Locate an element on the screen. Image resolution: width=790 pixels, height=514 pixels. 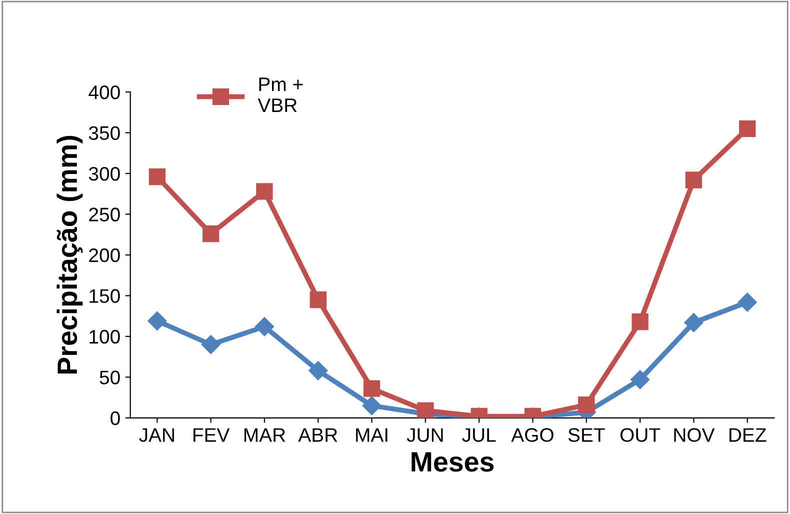
y-tick-label: 400 is located at coordinates (104, 92).